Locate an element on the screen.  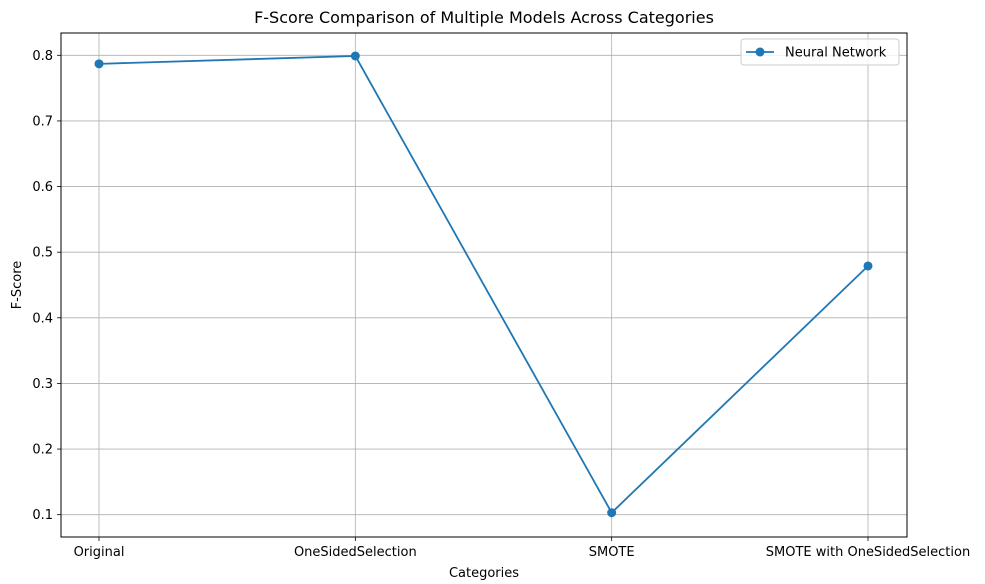
x-tick-label: Original is located at coordinates (99, 552).